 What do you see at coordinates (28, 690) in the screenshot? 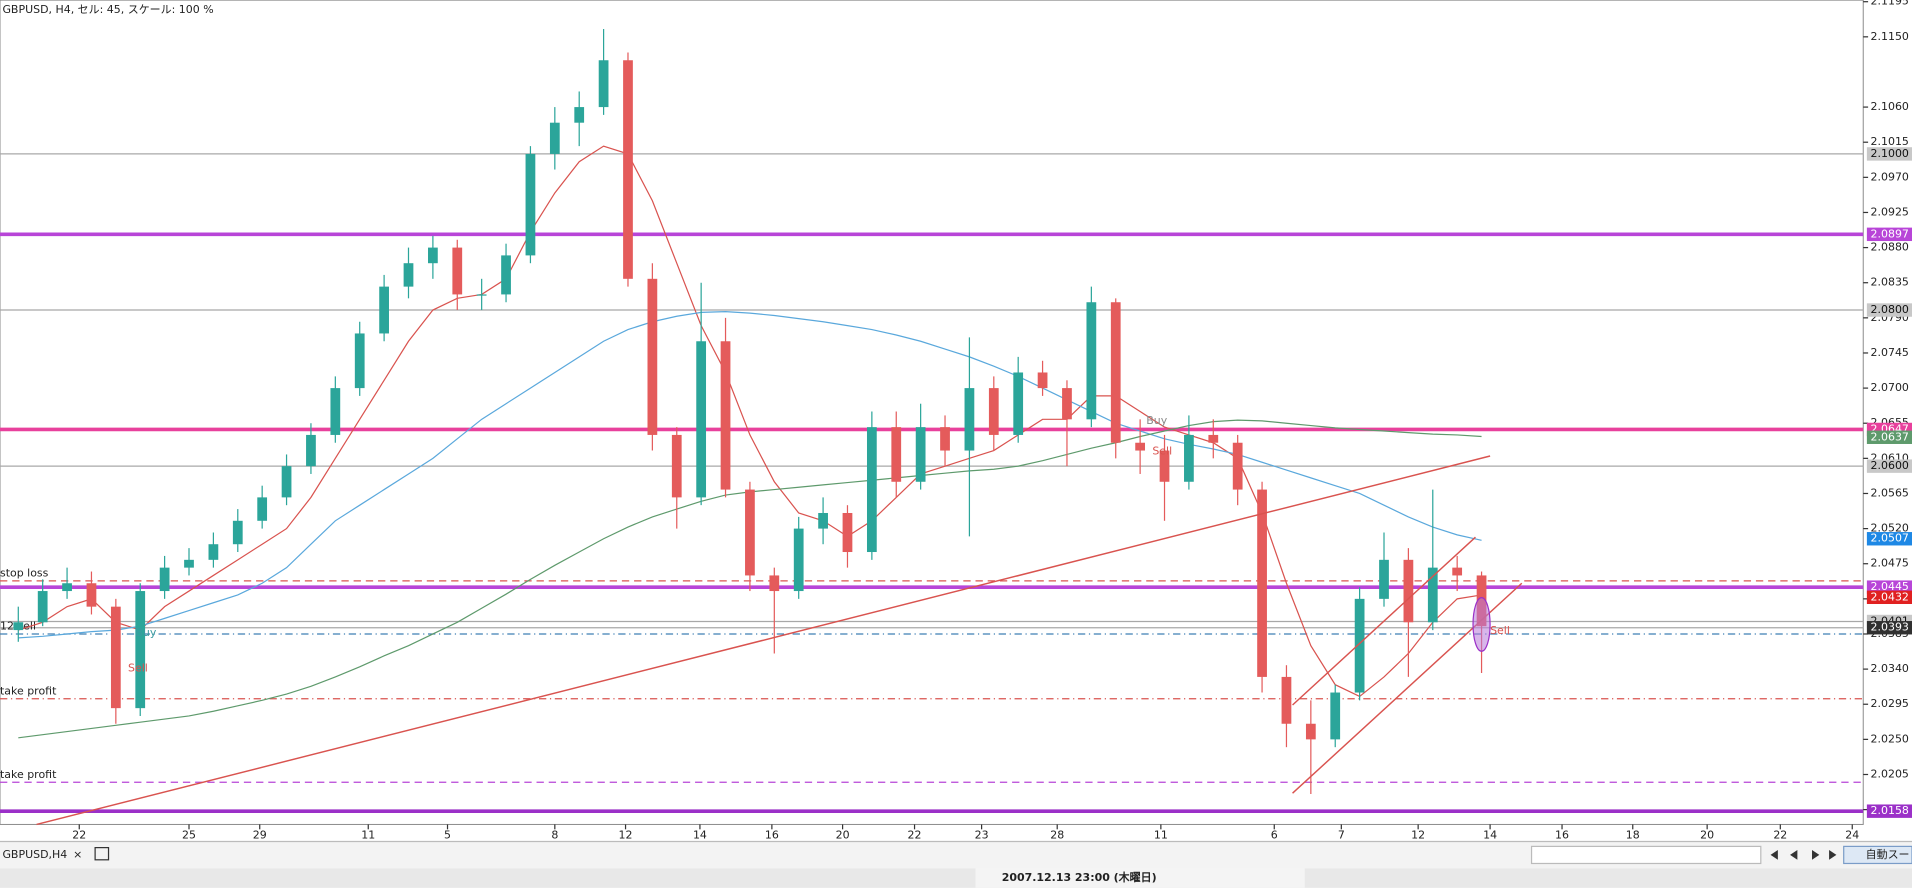
I see `level-name: take profit` at bounding box center [28, 690].